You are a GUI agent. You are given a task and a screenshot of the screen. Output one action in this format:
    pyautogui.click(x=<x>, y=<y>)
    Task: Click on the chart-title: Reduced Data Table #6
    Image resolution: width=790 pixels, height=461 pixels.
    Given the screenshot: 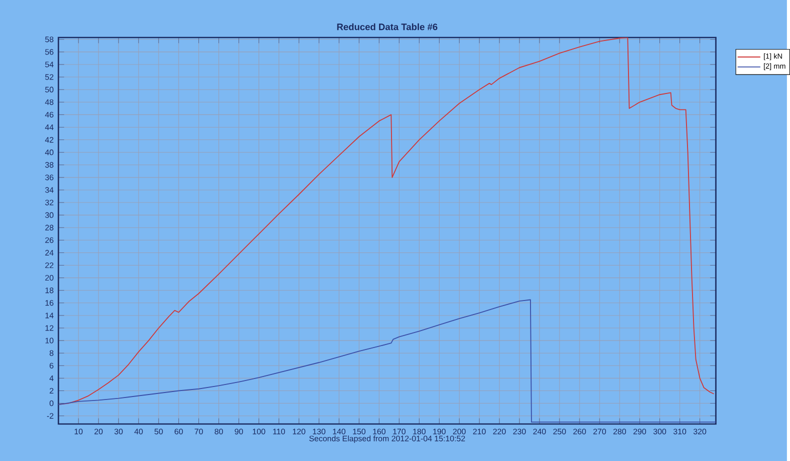 What is the action you would take?
    pyautogui.click(x=387, y=26)
    